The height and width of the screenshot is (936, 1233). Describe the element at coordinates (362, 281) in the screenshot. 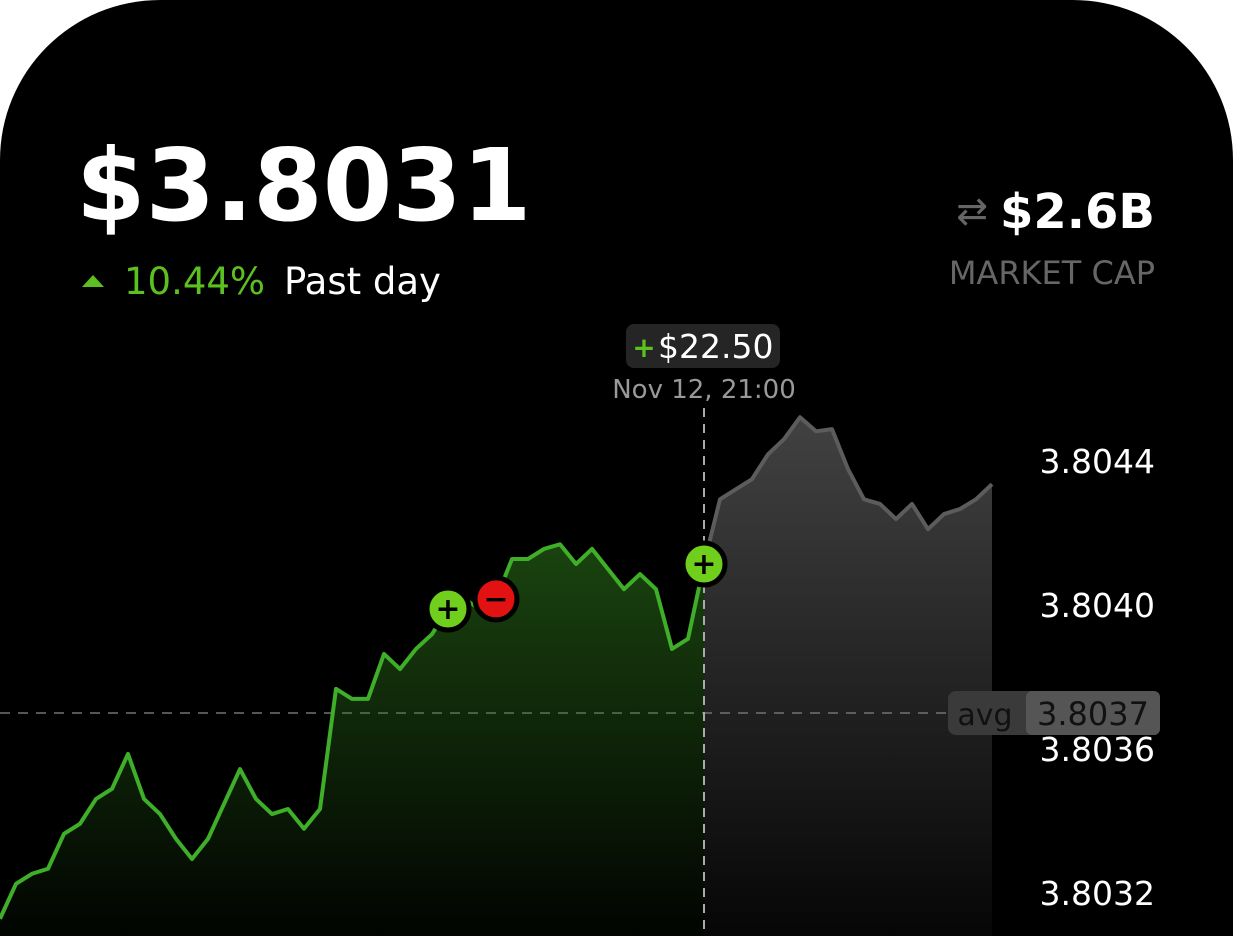

I see `period: Past day` at that location.